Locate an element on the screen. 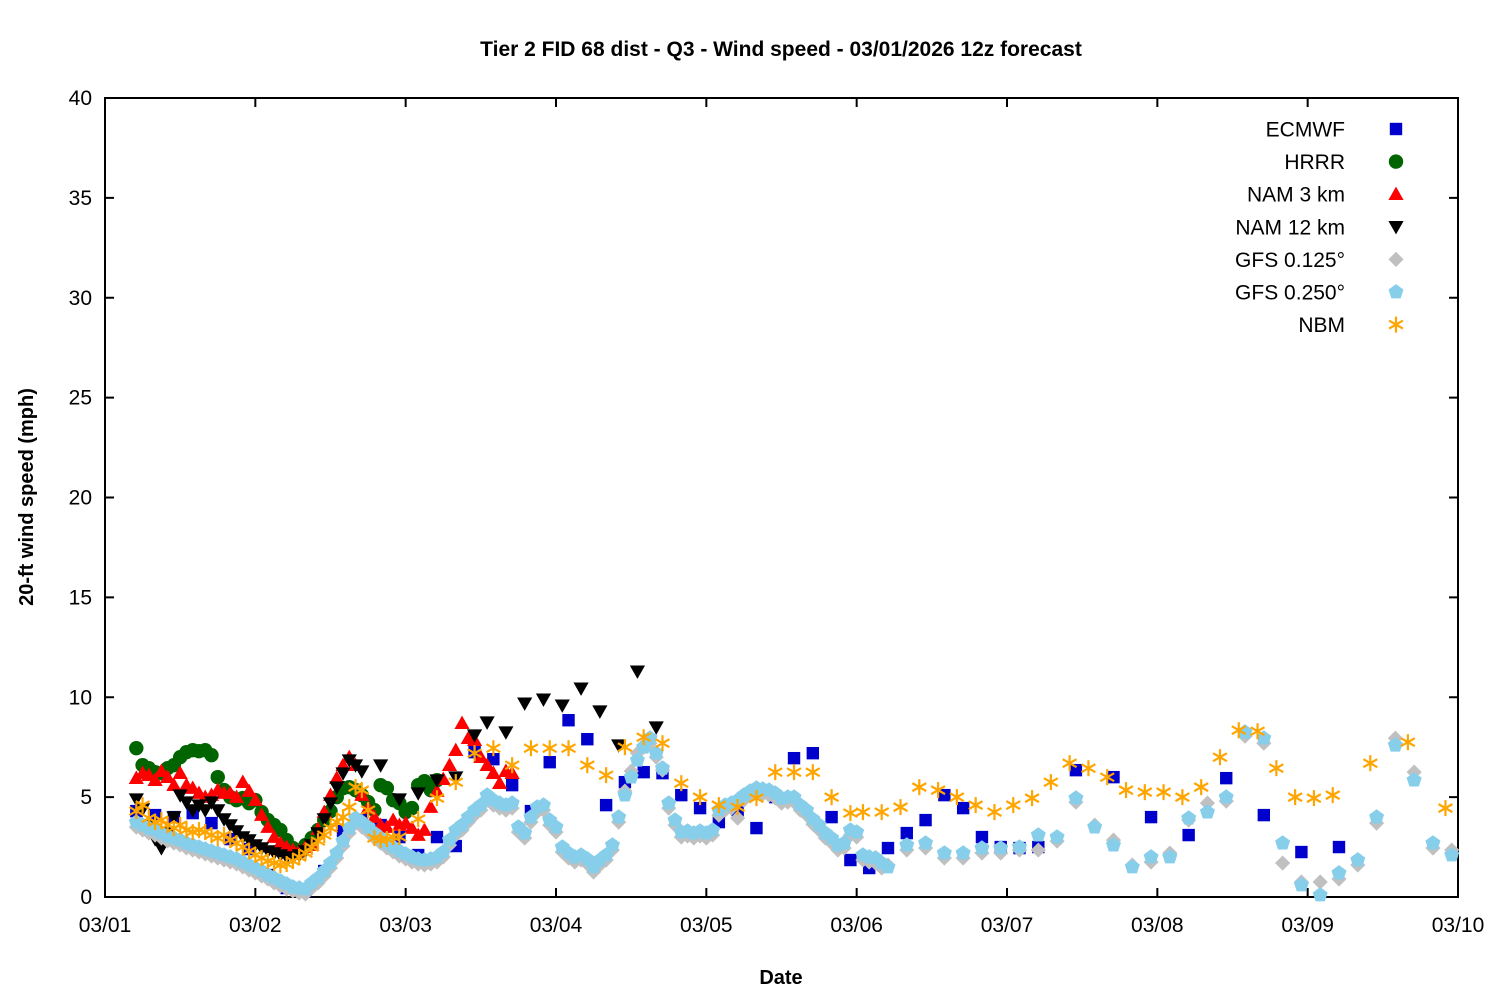 The height and width of the screenshot is (1000, 1500). y-tick-label: 0 is located at coordinates (86, 897).